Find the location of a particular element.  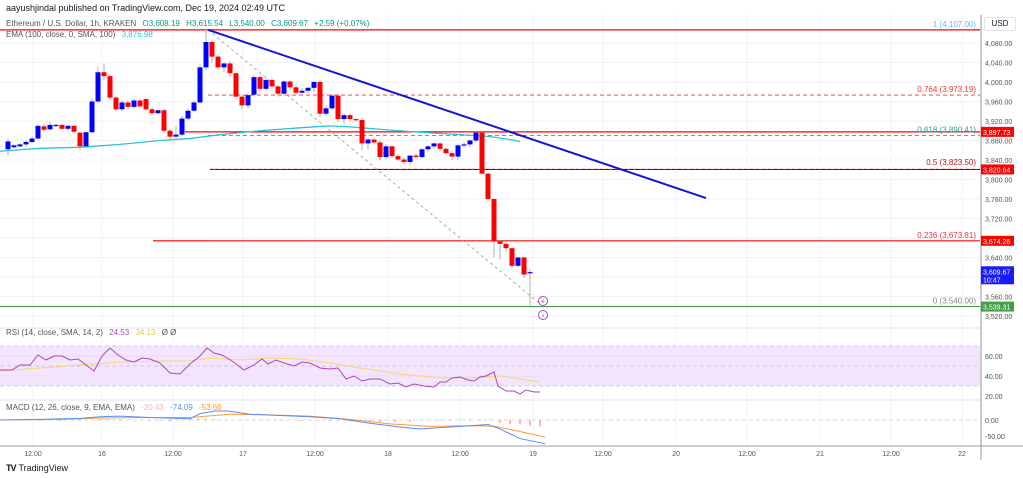

price-axis-tick: 4,040.00 is located at coordinates (998, 64).